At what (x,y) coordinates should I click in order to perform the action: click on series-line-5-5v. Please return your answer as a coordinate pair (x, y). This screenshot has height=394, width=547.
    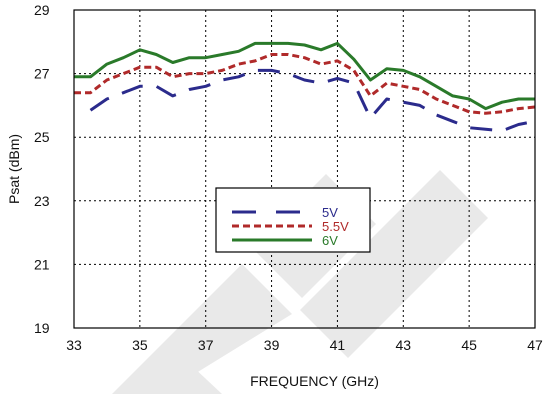
    Looking at the image, I should click on (305, 84).